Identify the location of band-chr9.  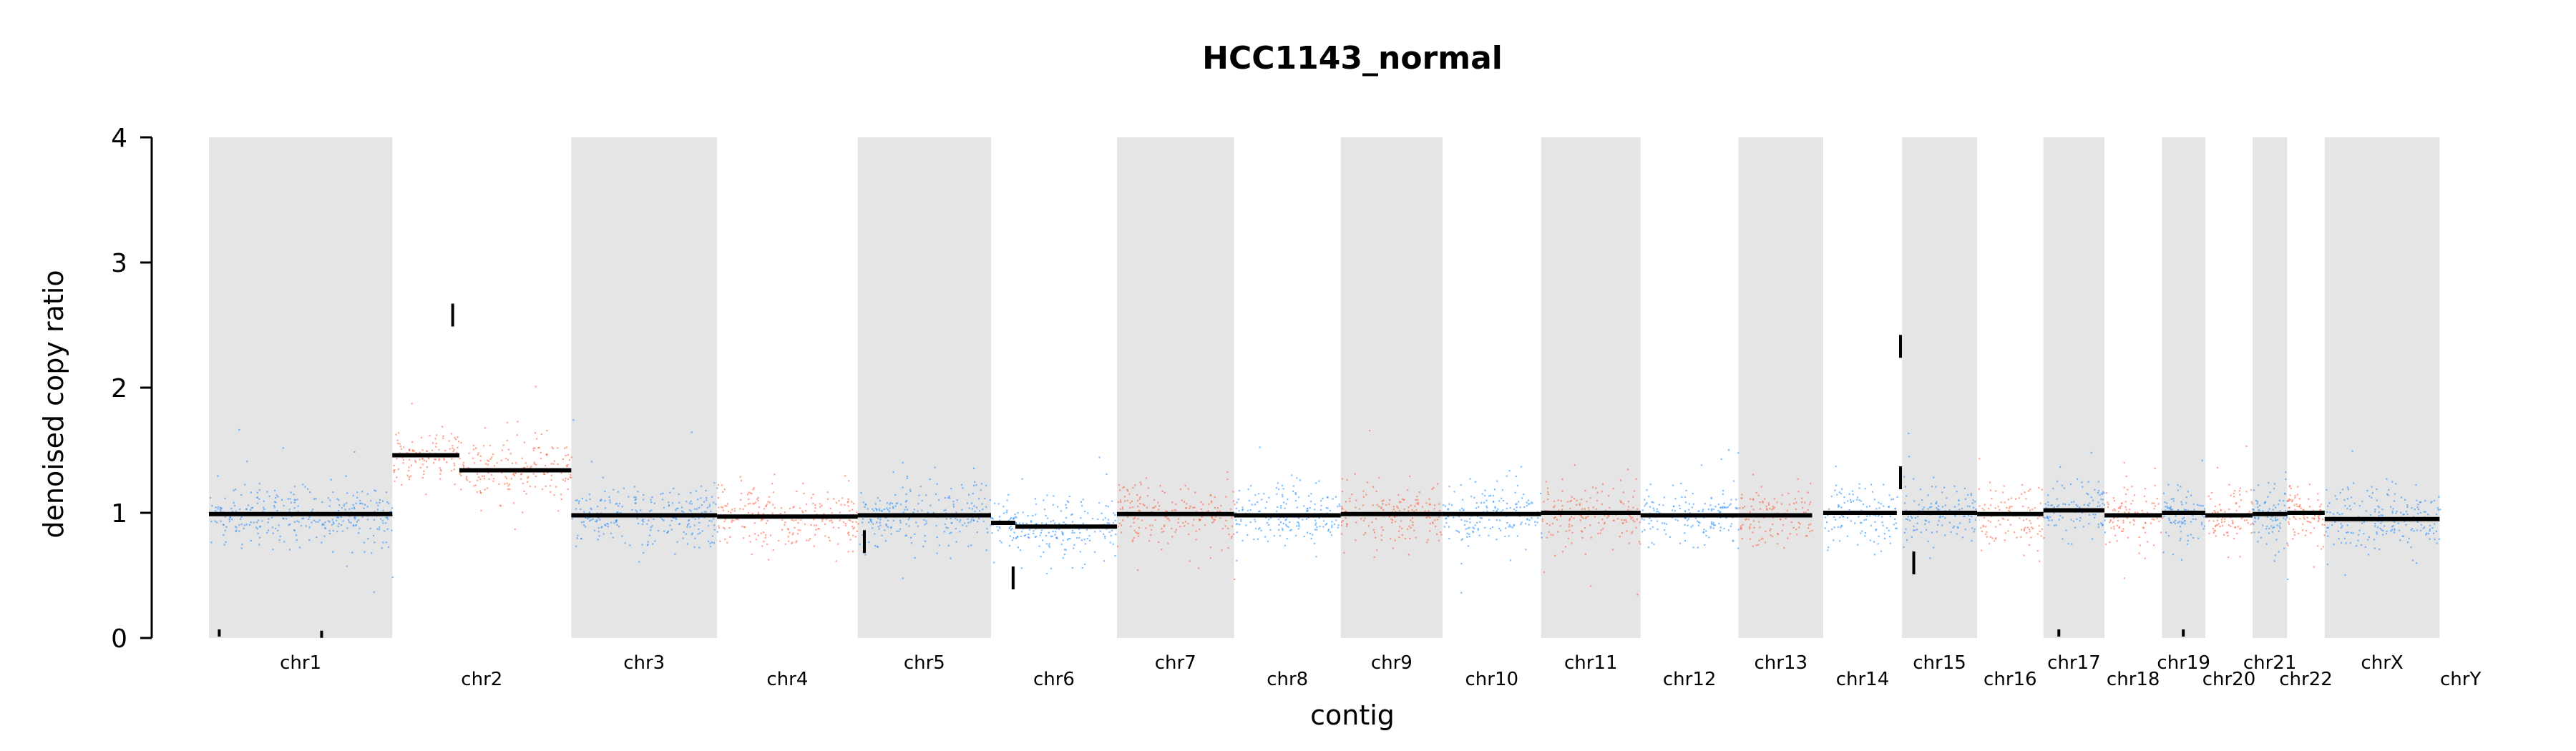
(1391, 387).